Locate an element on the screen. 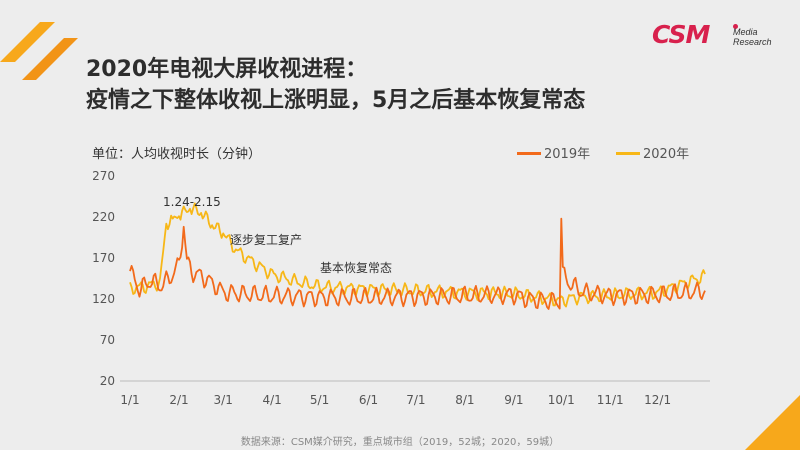 The image size is (800, 450). series-line-2019 is located at coordinates (417, 263).